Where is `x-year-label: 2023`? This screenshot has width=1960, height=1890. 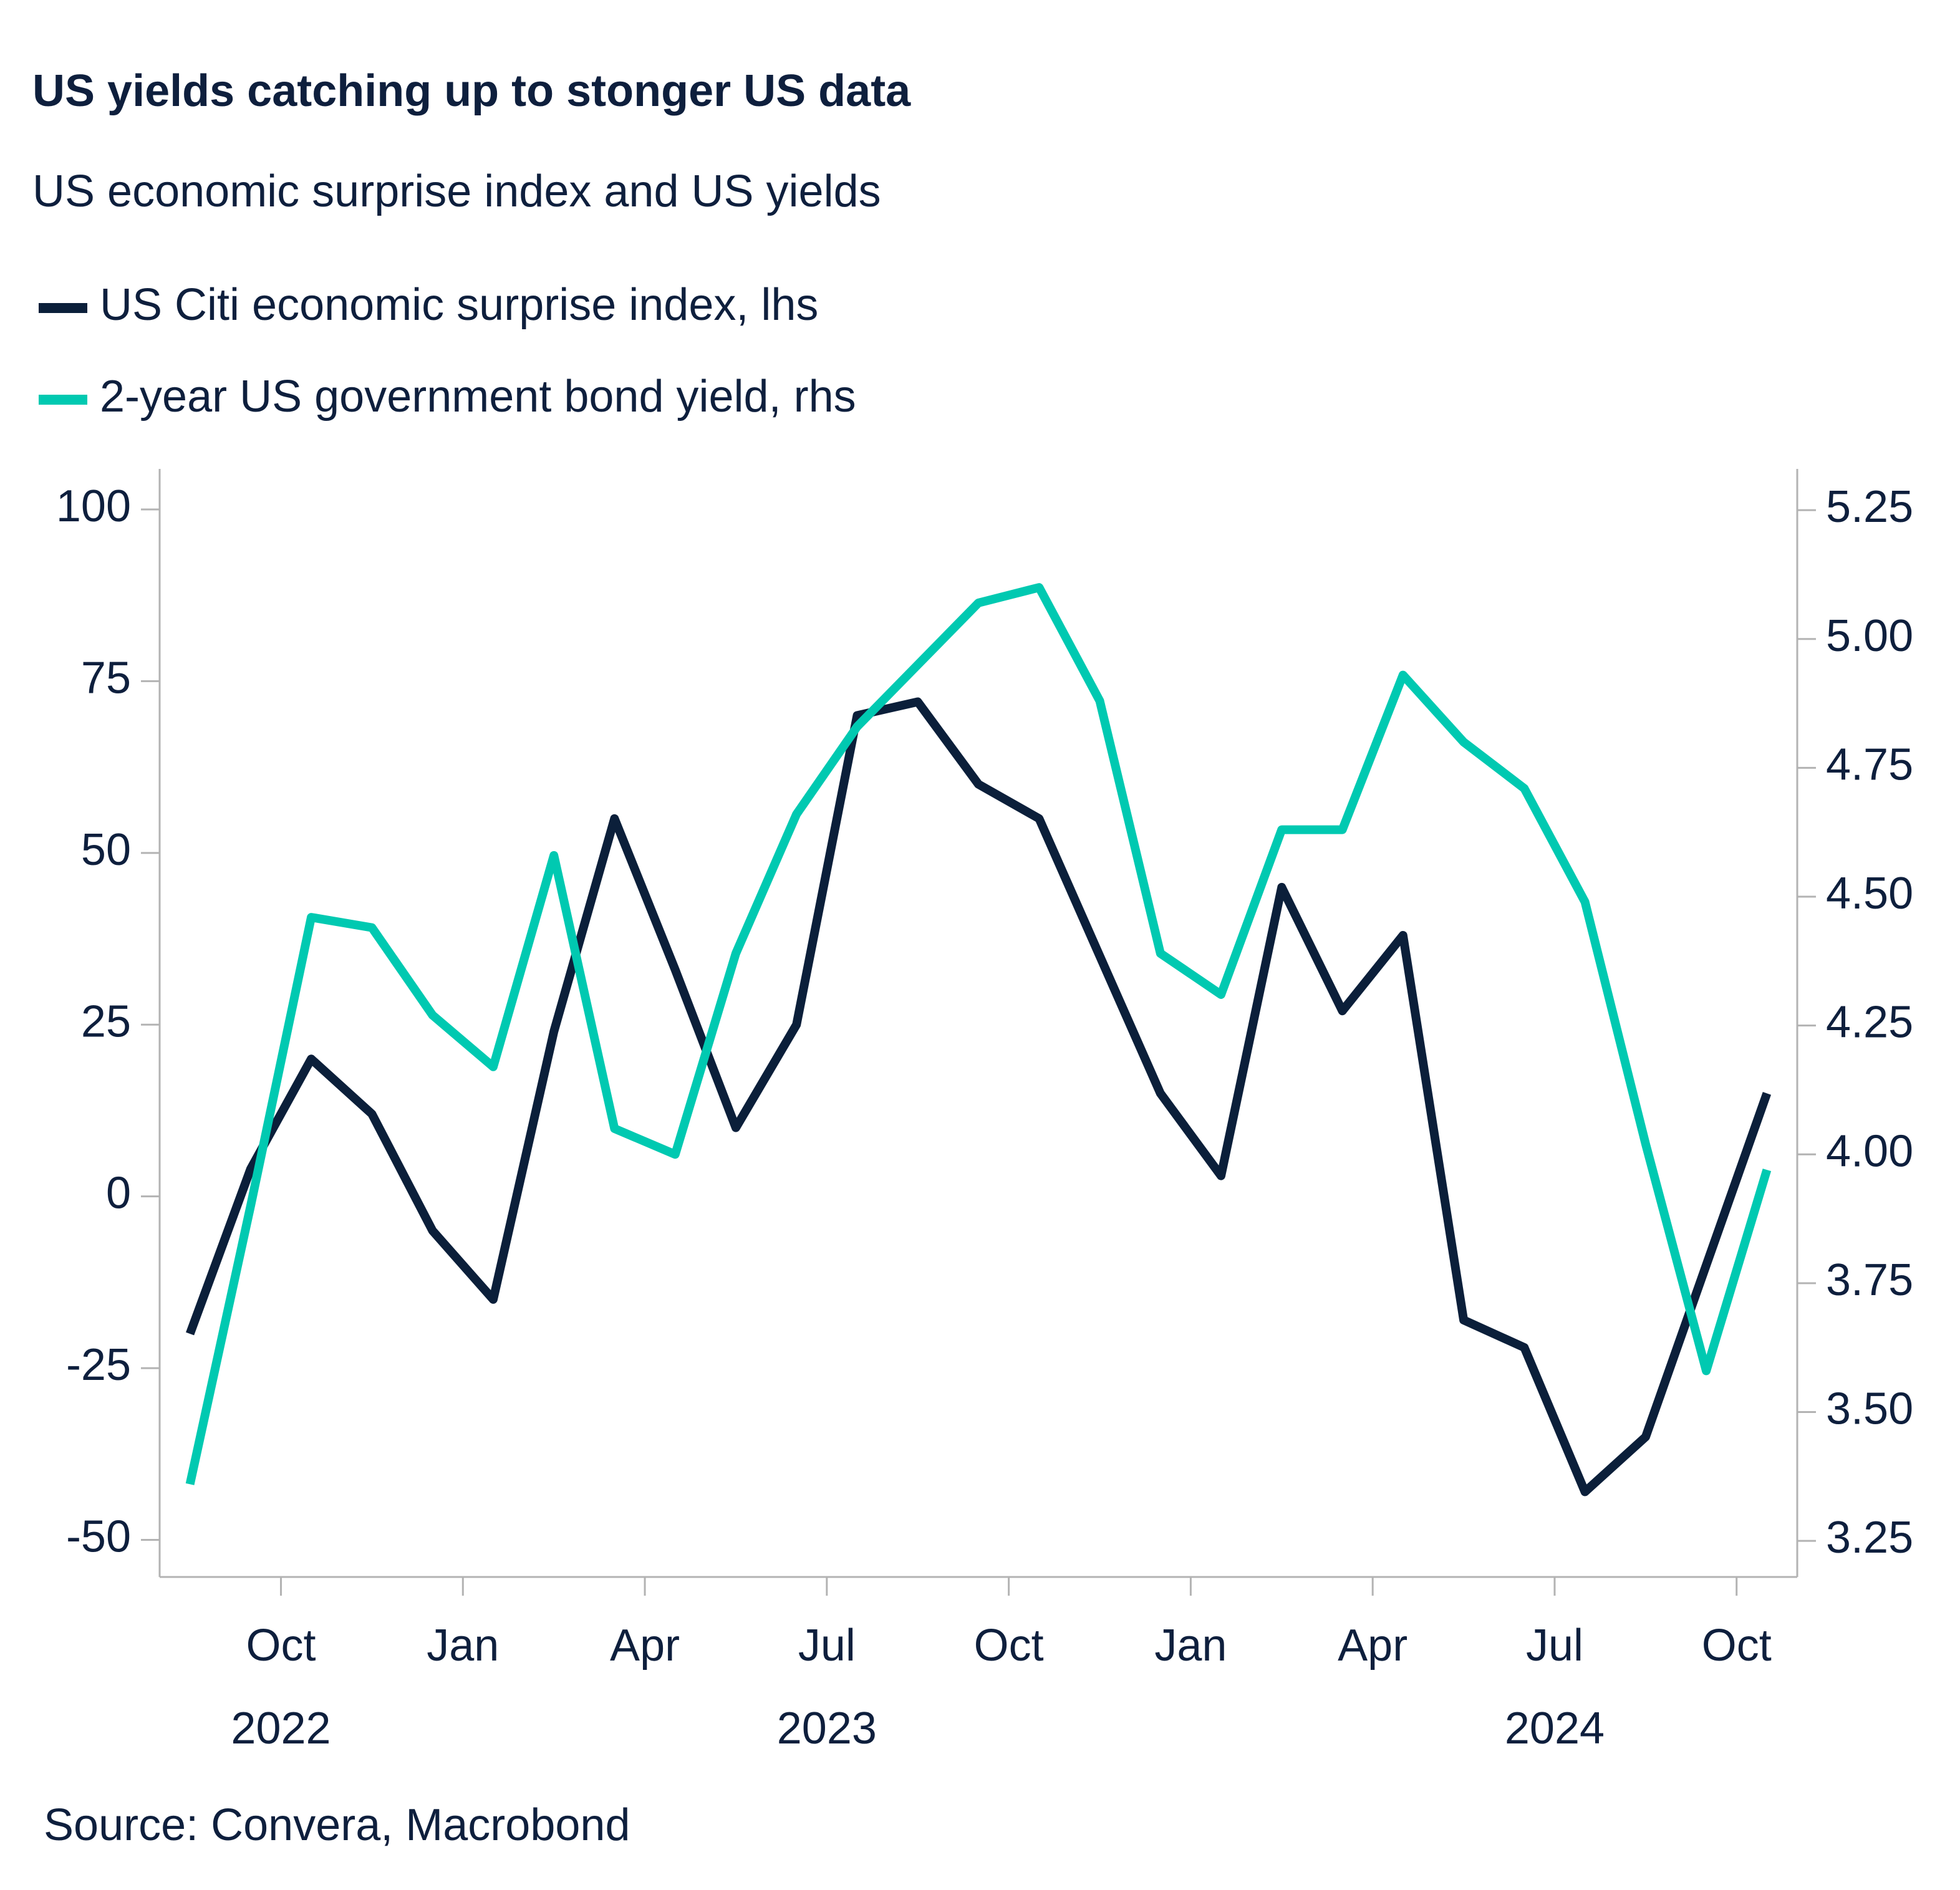
x-year-label: 2023 is located at coordinates (827, 1728).